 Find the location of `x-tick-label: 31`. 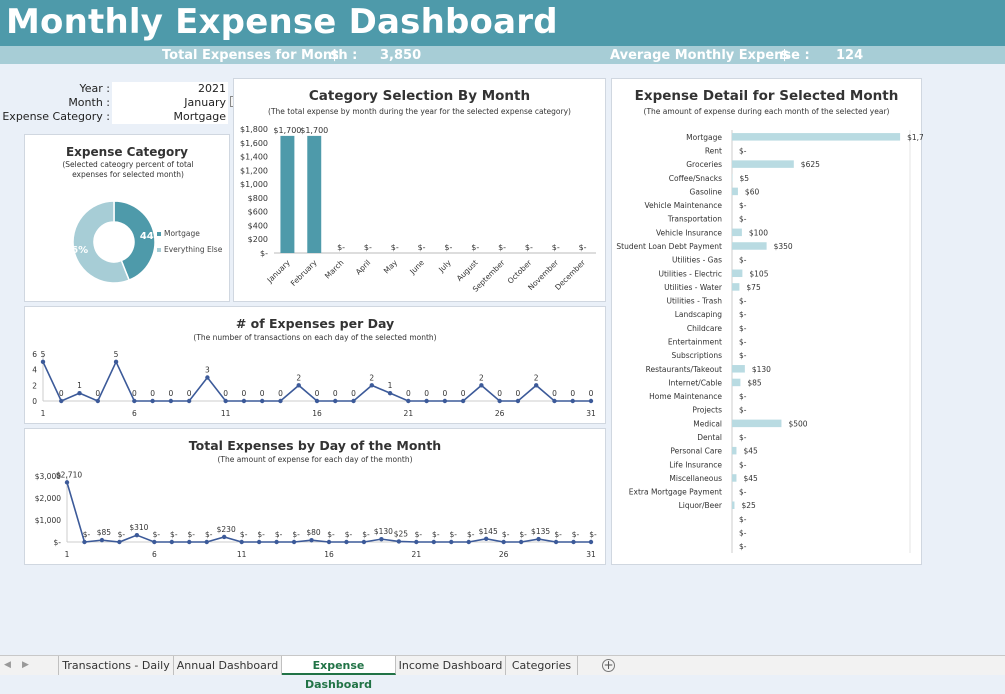

x-tick-label: 31 is located at coordinates (591, 413).